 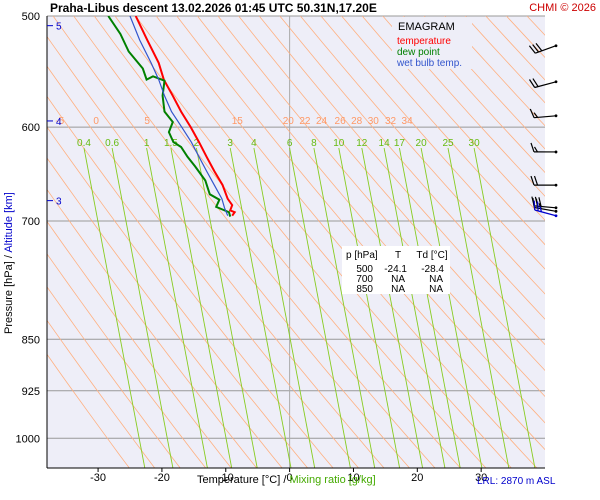 I want to click on mixing-ratio-label: 0.4, so click(x=84, y=143).